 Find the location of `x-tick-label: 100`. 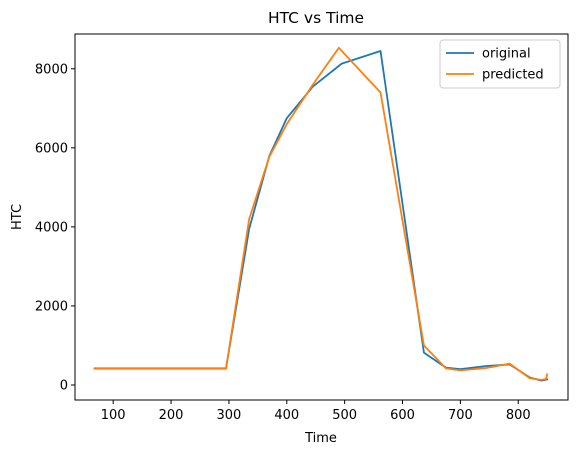

x-tick-label: 100 is located at coordinates (113, 415).